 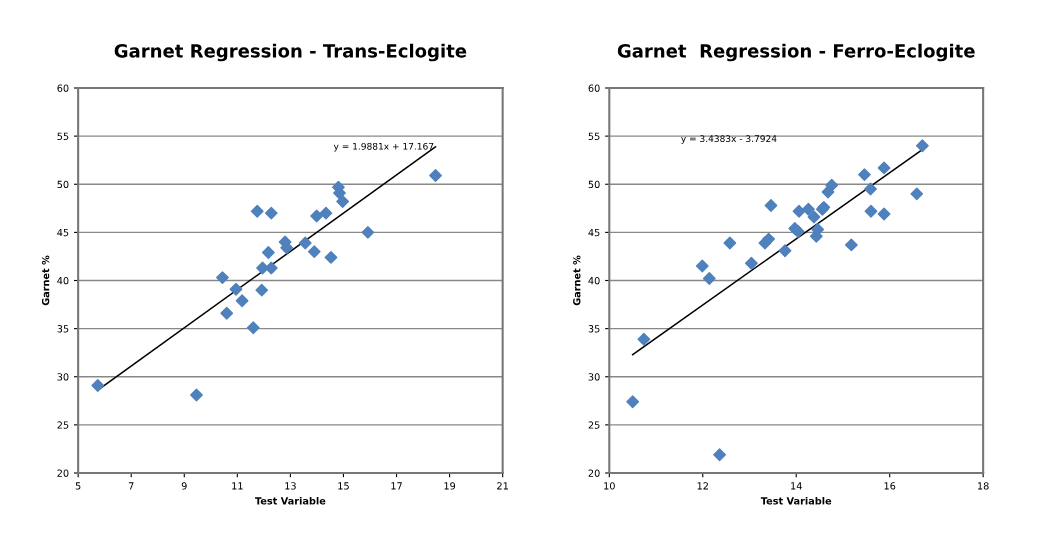 I want to click on x-tick-label: 11, so click(x=237, y=486).